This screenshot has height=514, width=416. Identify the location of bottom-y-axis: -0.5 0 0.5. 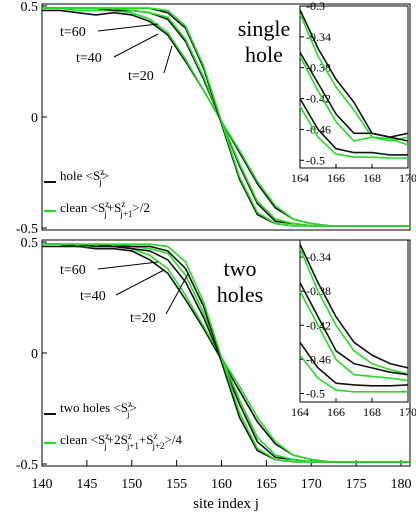
(31, 354).